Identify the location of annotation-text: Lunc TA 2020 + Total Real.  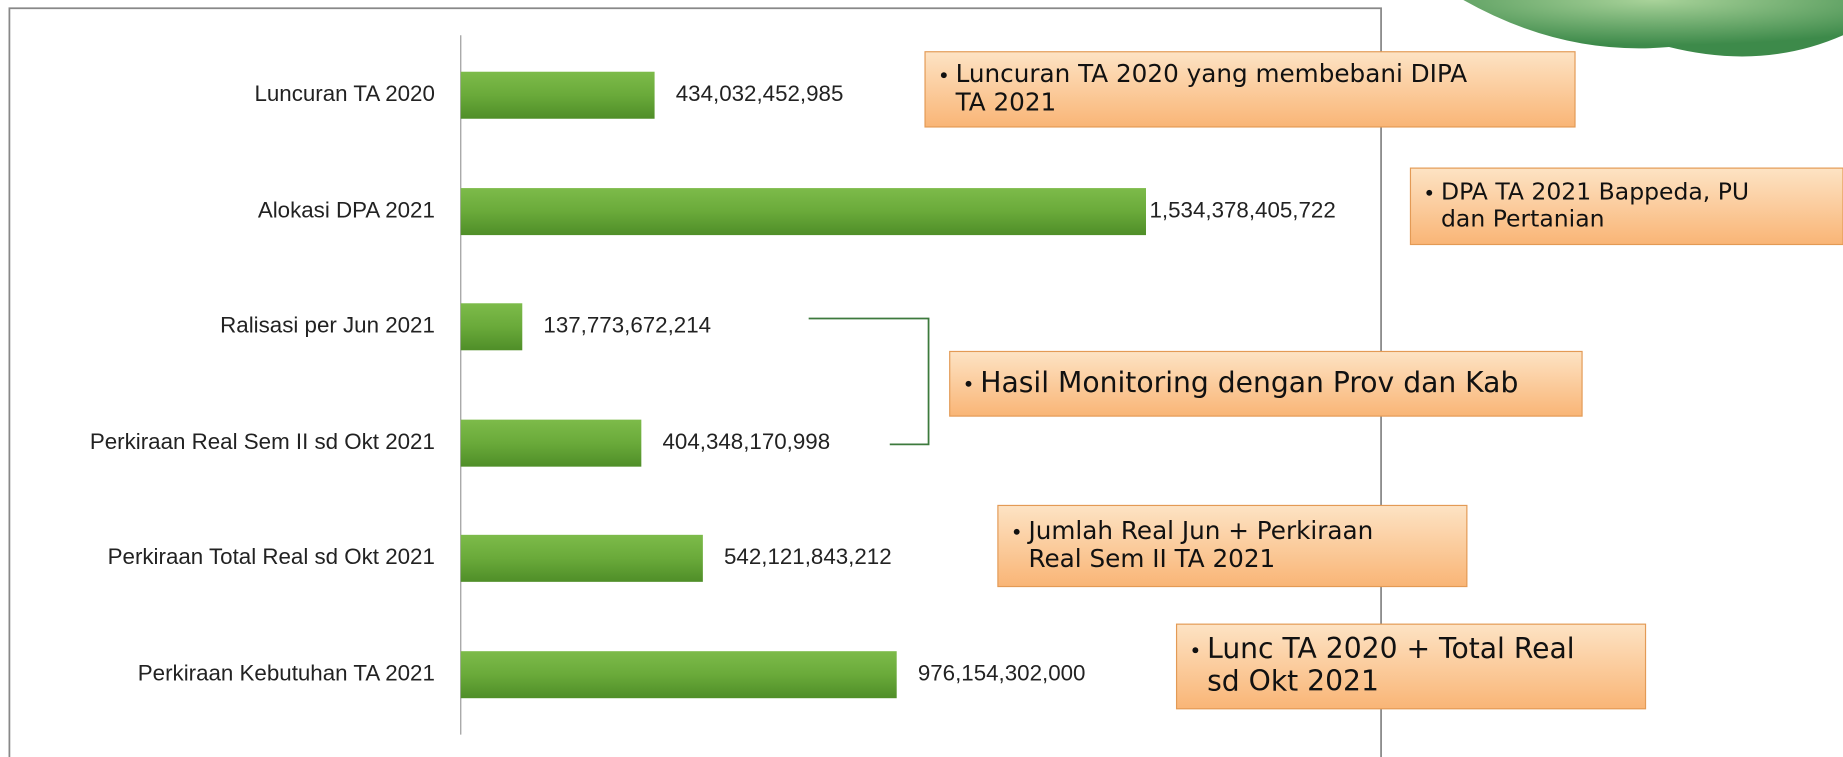
(1391, 648).